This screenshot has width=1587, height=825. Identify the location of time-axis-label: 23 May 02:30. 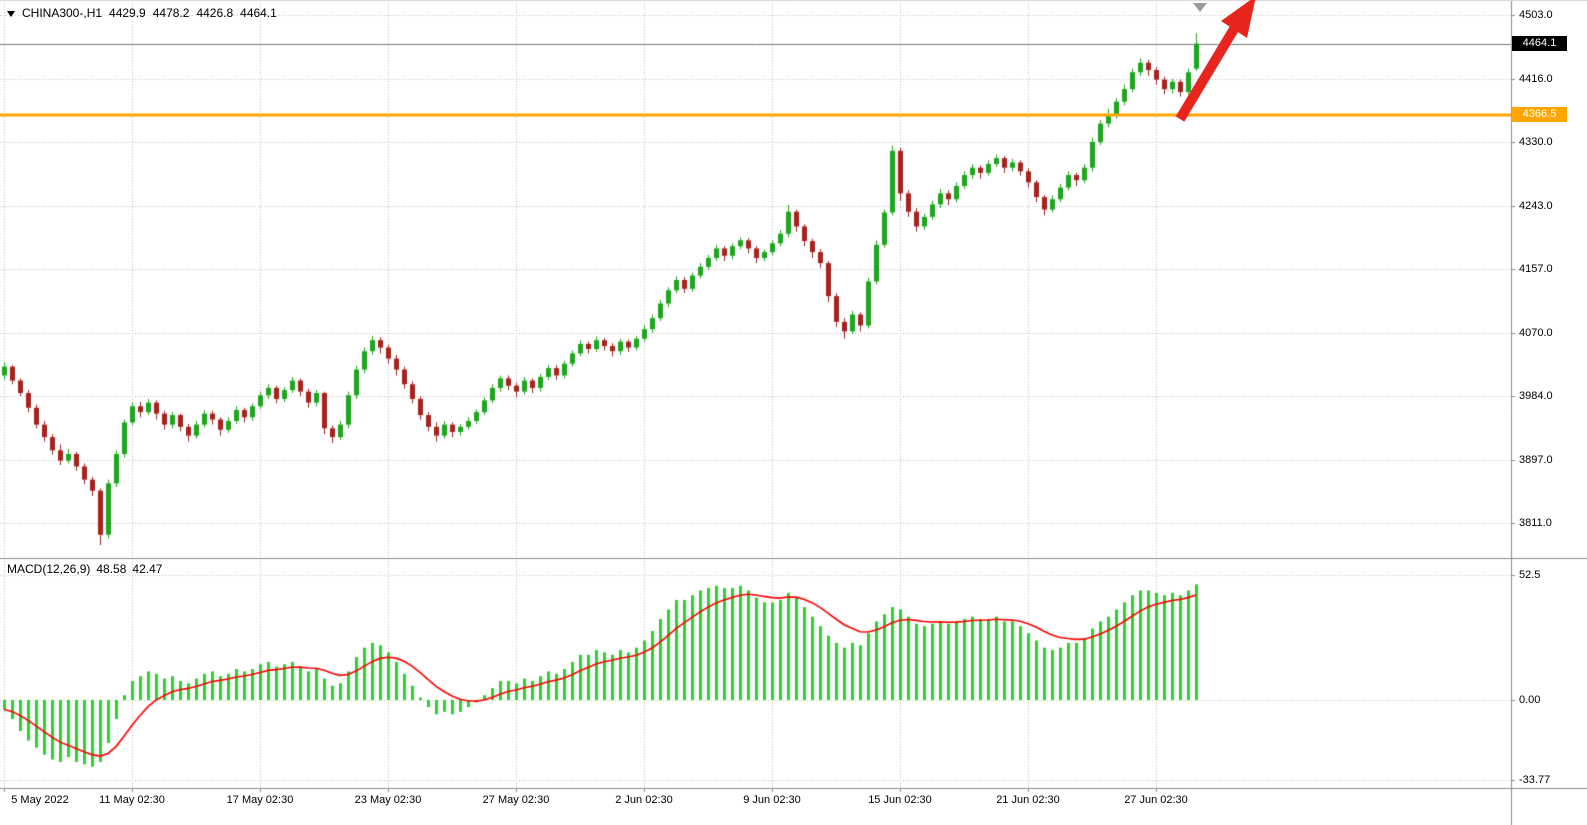
(388, 800).